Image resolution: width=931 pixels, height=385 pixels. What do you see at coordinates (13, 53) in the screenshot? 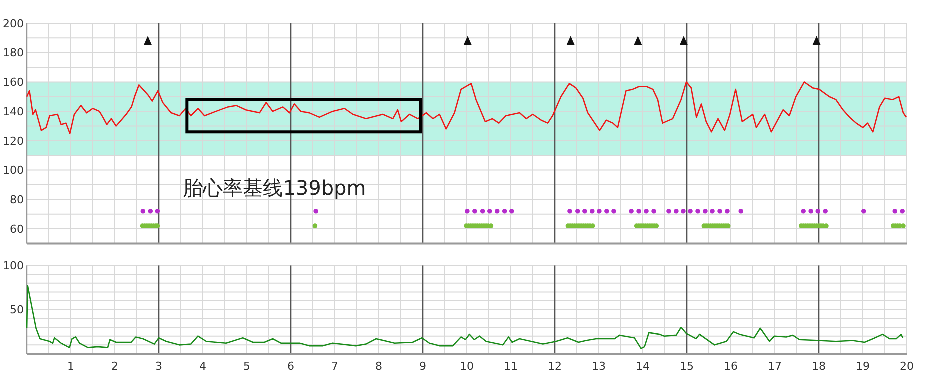
I see `y-tick-label: 180` at bounding box center [13, 53].